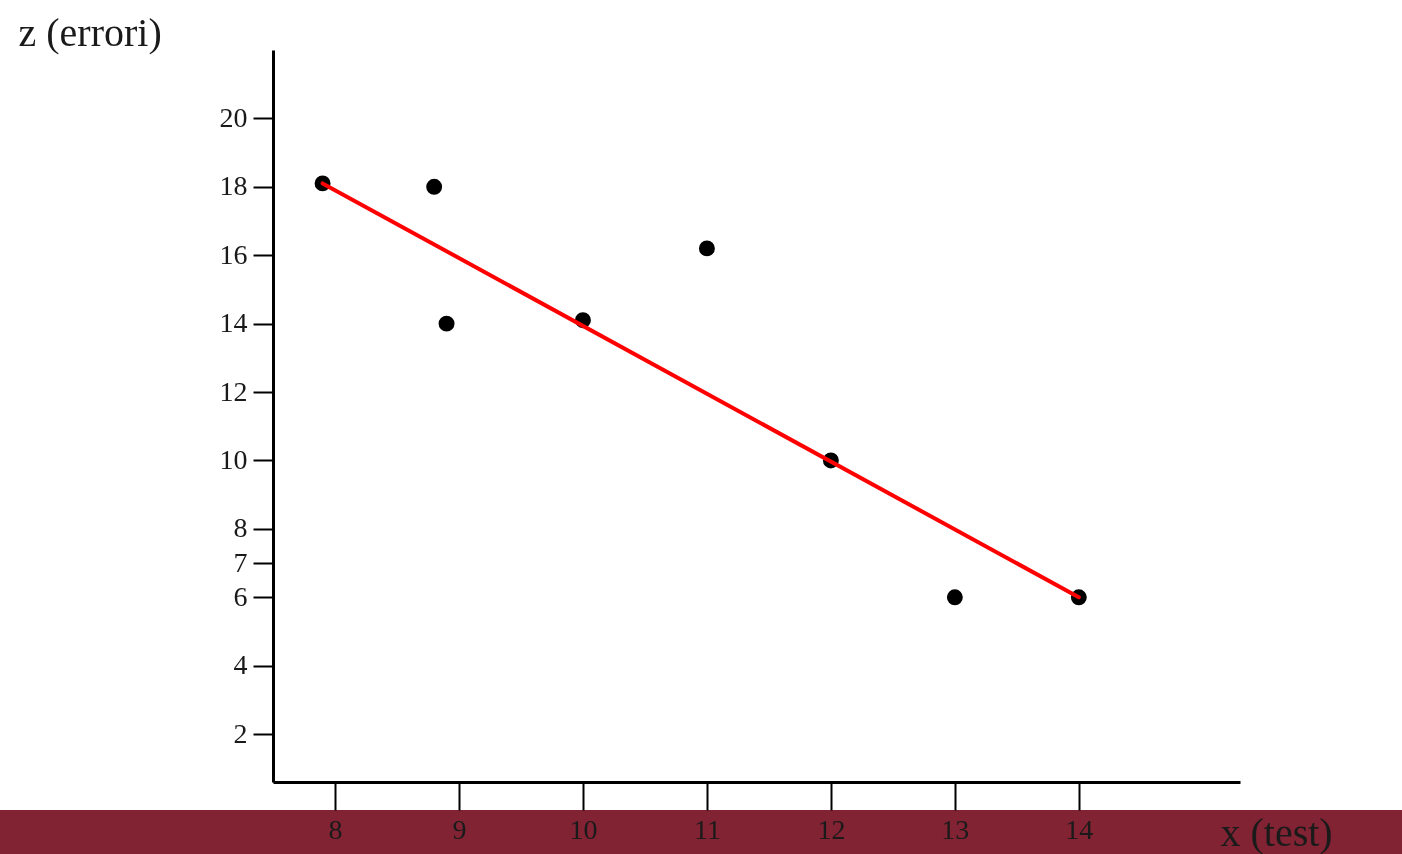  What do you see at coordinates (459, 829) in the screenshot?
I see `x-tick-label: 9` at bounding box center [459, 829].